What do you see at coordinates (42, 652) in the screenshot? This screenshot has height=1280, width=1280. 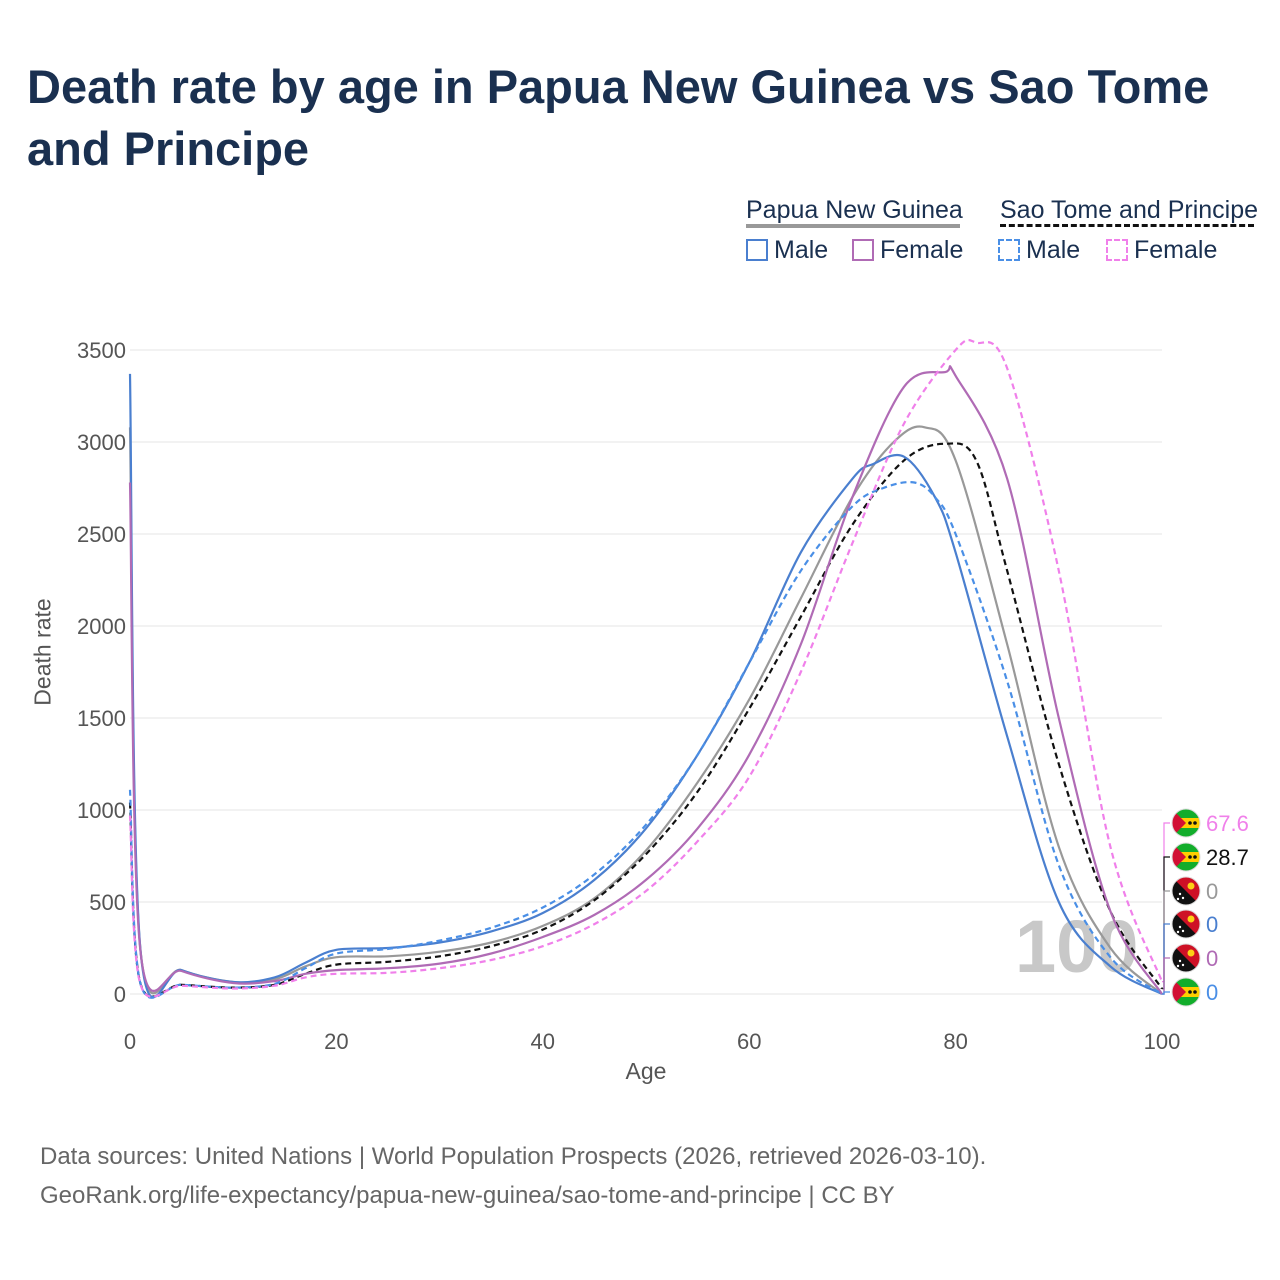 I see `y-axis-label: Death rate` at bounding box center [42, 652].